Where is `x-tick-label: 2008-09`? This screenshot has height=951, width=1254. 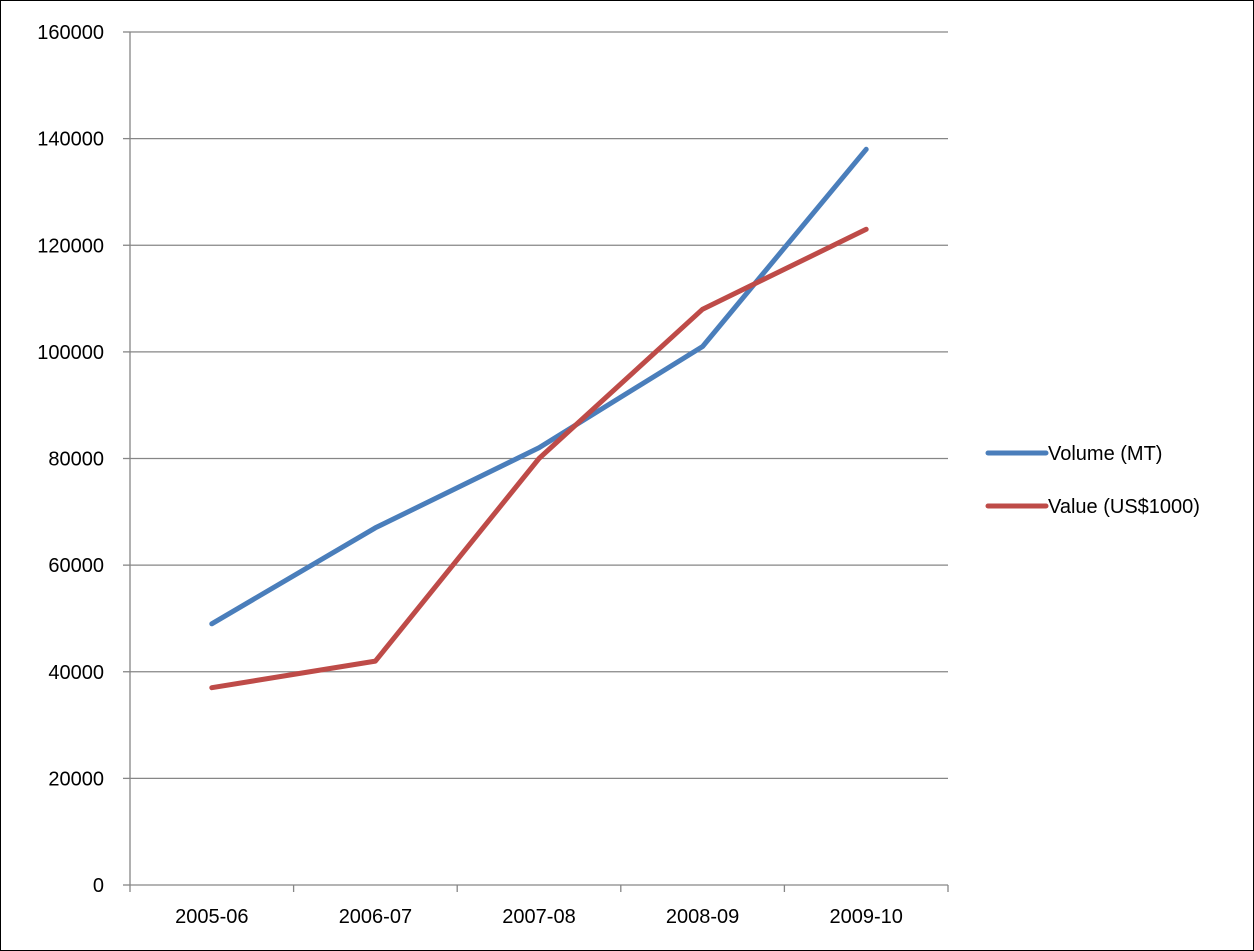 x-tick-label: 2008-09 is located at coordinates (702, 917).